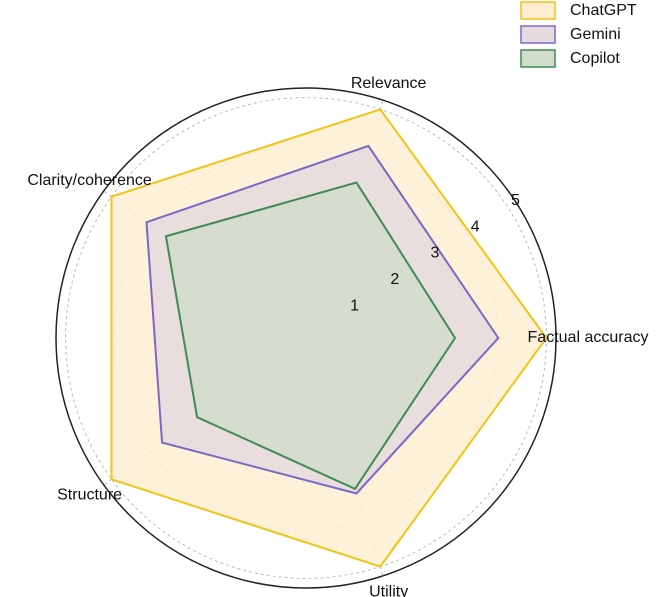 The width and height of the screenshot is (664, 597). I want to click on axis-label: Utility, so click(388, 590).